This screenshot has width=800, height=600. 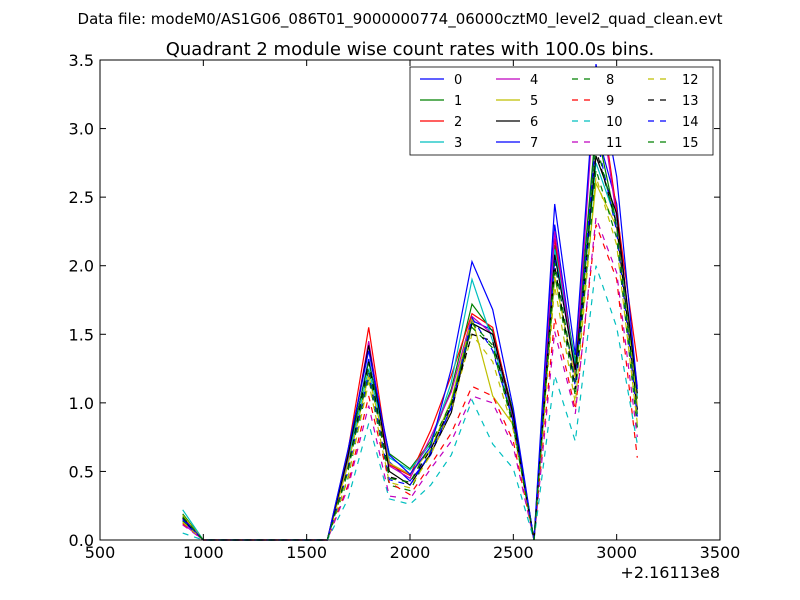 What do you see at coordinates (690, 101) in the screenshot?
I see `legend-label-13: 13` at bounding box center [690, 101].